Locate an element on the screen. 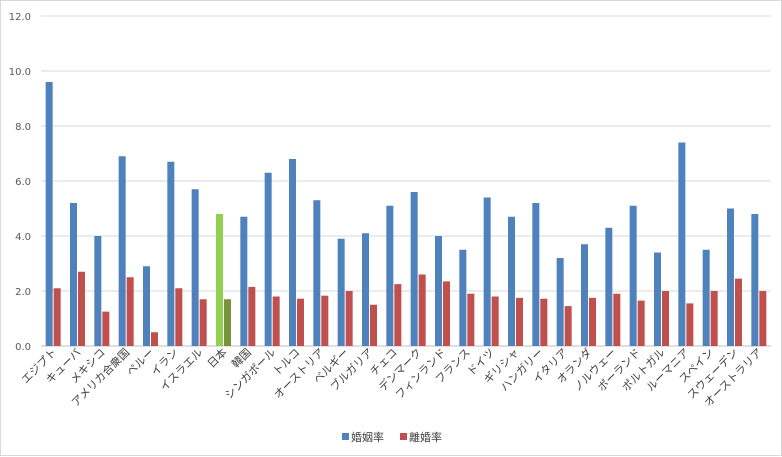  legend-swatch-marriage is located at coordinates (345, 436).